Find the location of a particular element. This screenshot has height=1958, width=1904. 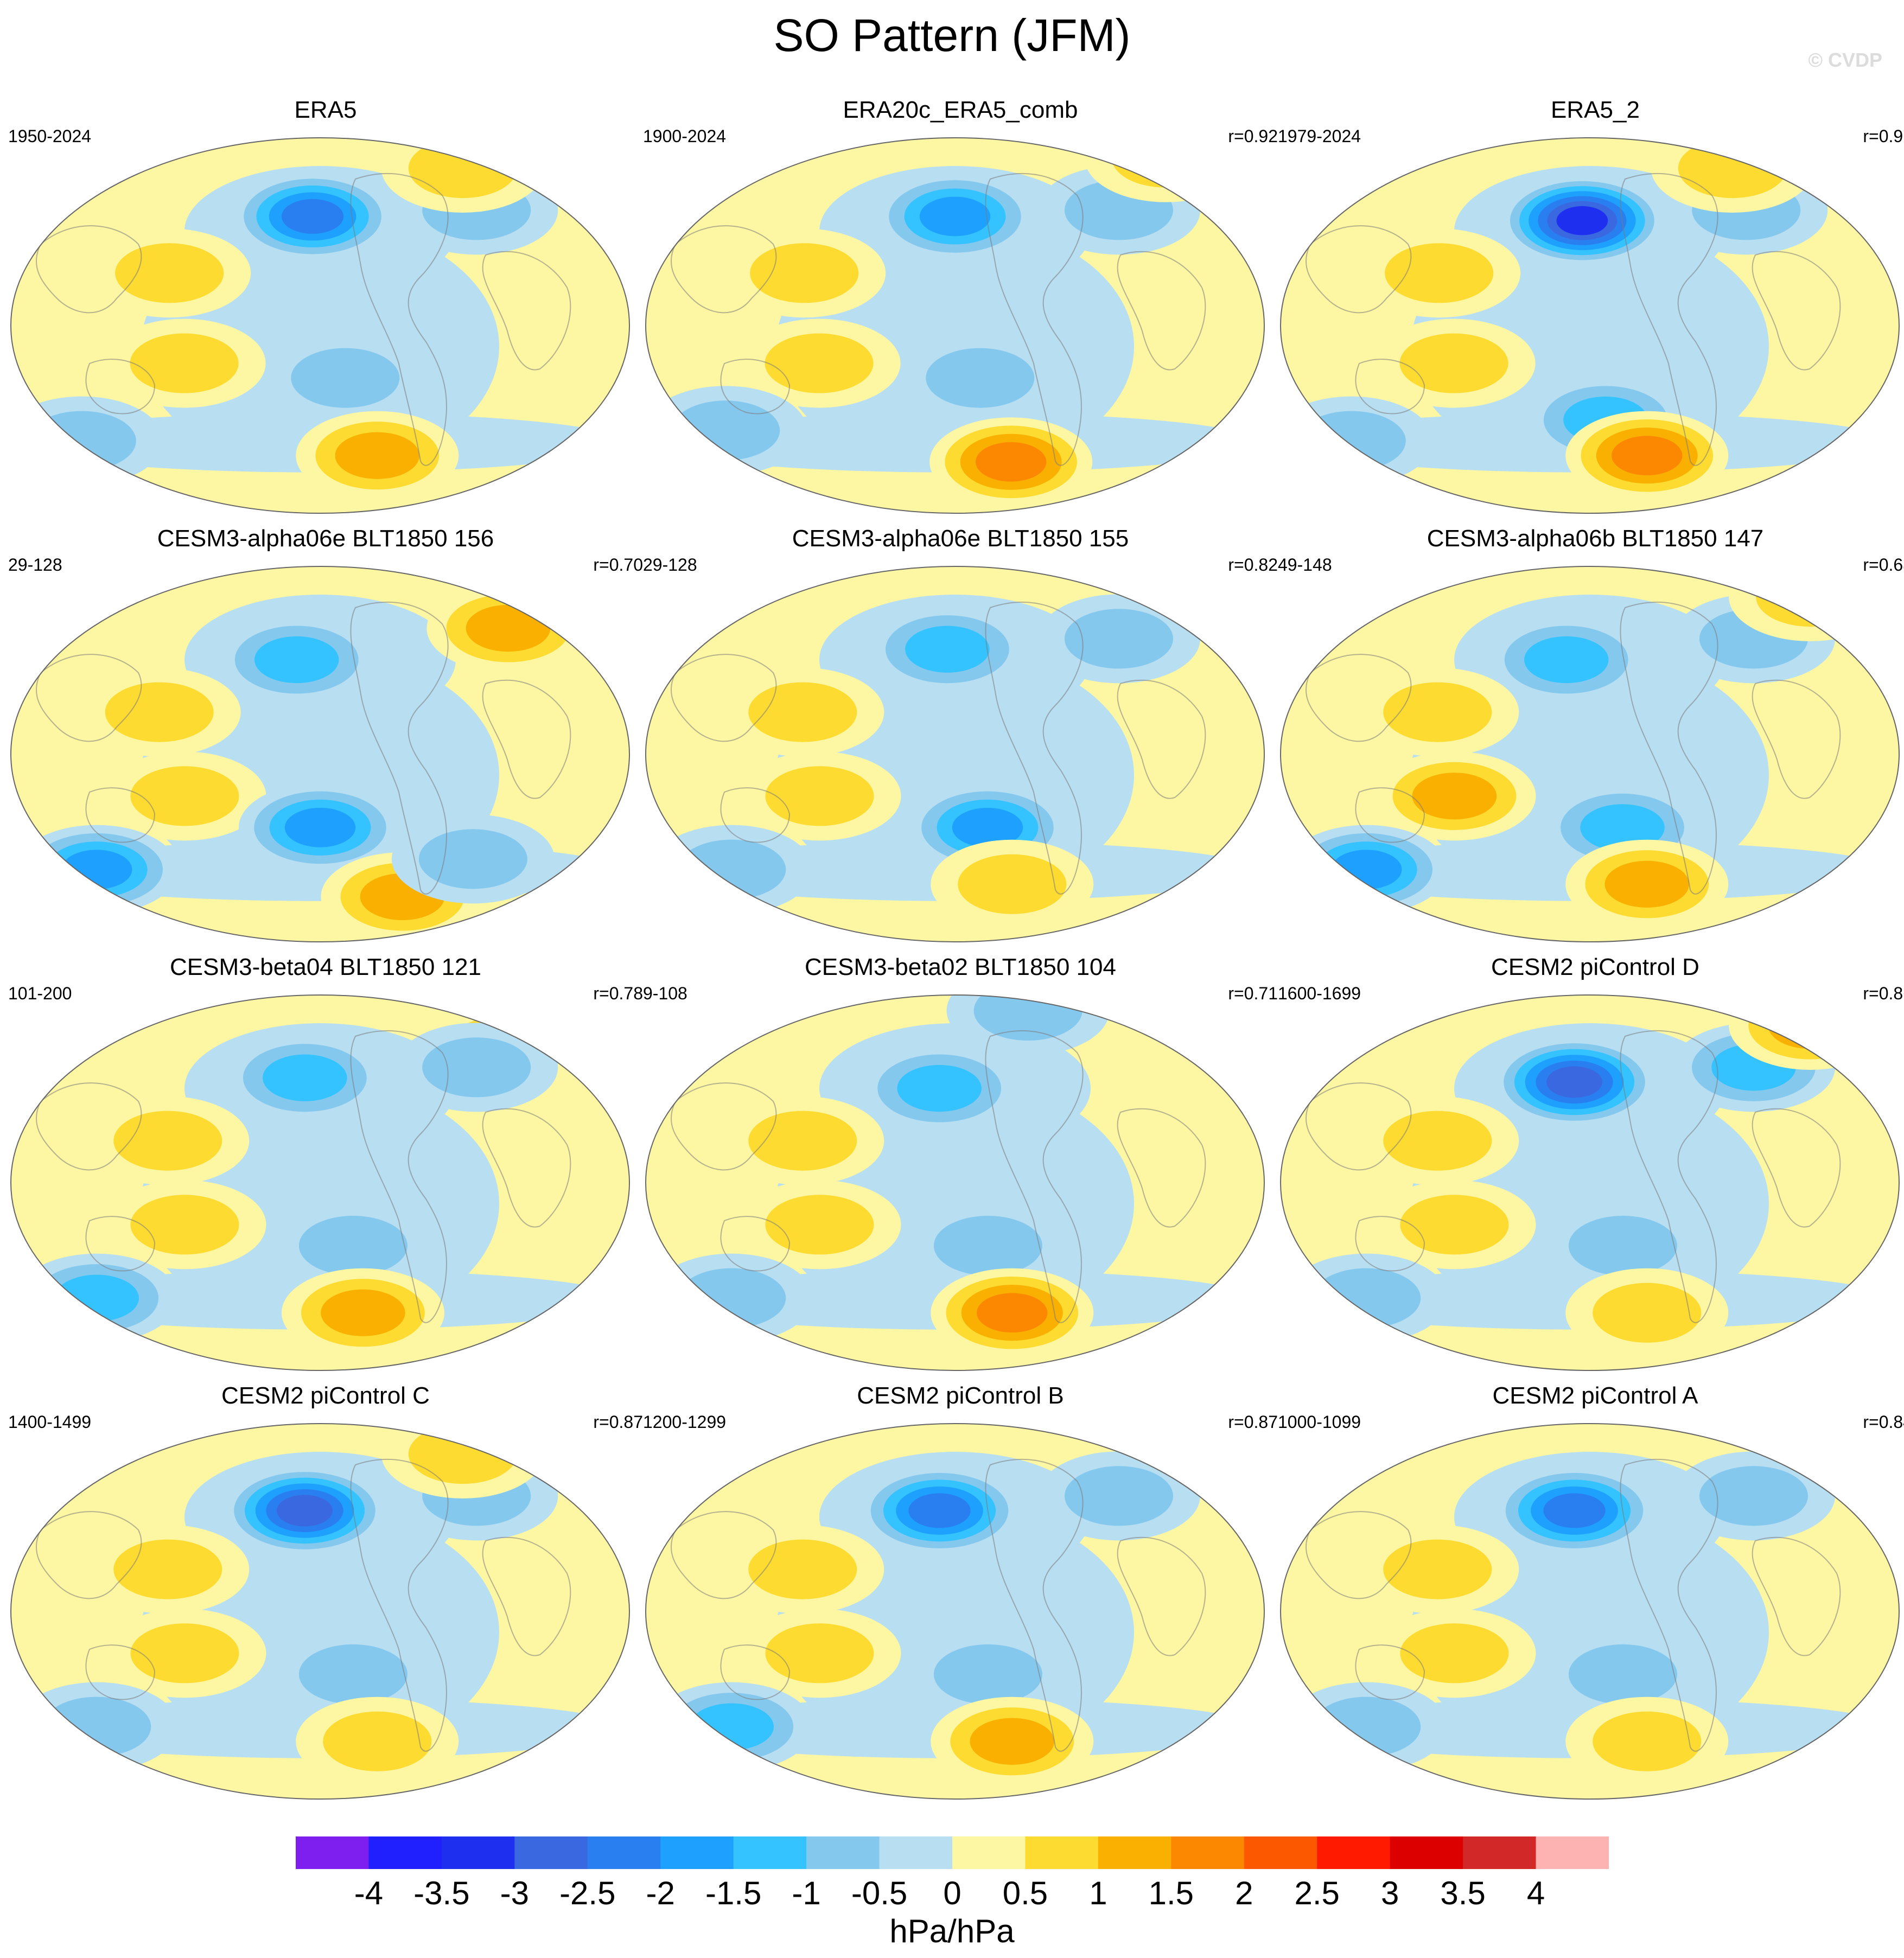

panel-years: 1000-1099 is located at coordinates (1319, 1422).